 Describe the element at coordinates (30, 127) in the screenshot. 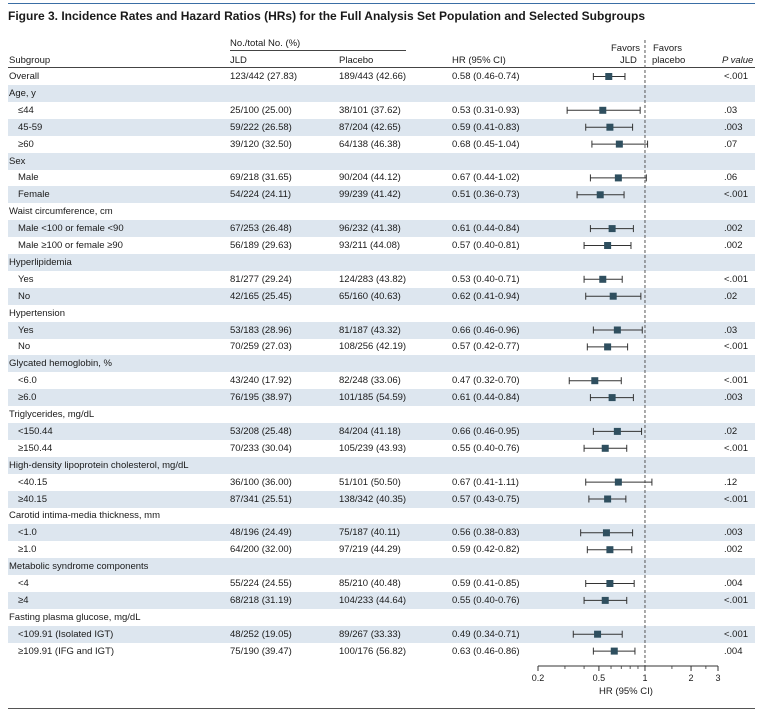

I see `subgroup-label: 45-59` at that location.